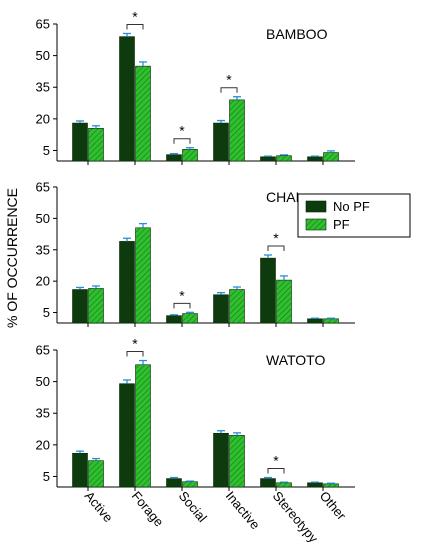 Image resolution: width=426 pixels, height=550 pixels. Describe the element at coordinates (316, 206) in the screenshot. I see `legend-swatch-no-pf` at that location.